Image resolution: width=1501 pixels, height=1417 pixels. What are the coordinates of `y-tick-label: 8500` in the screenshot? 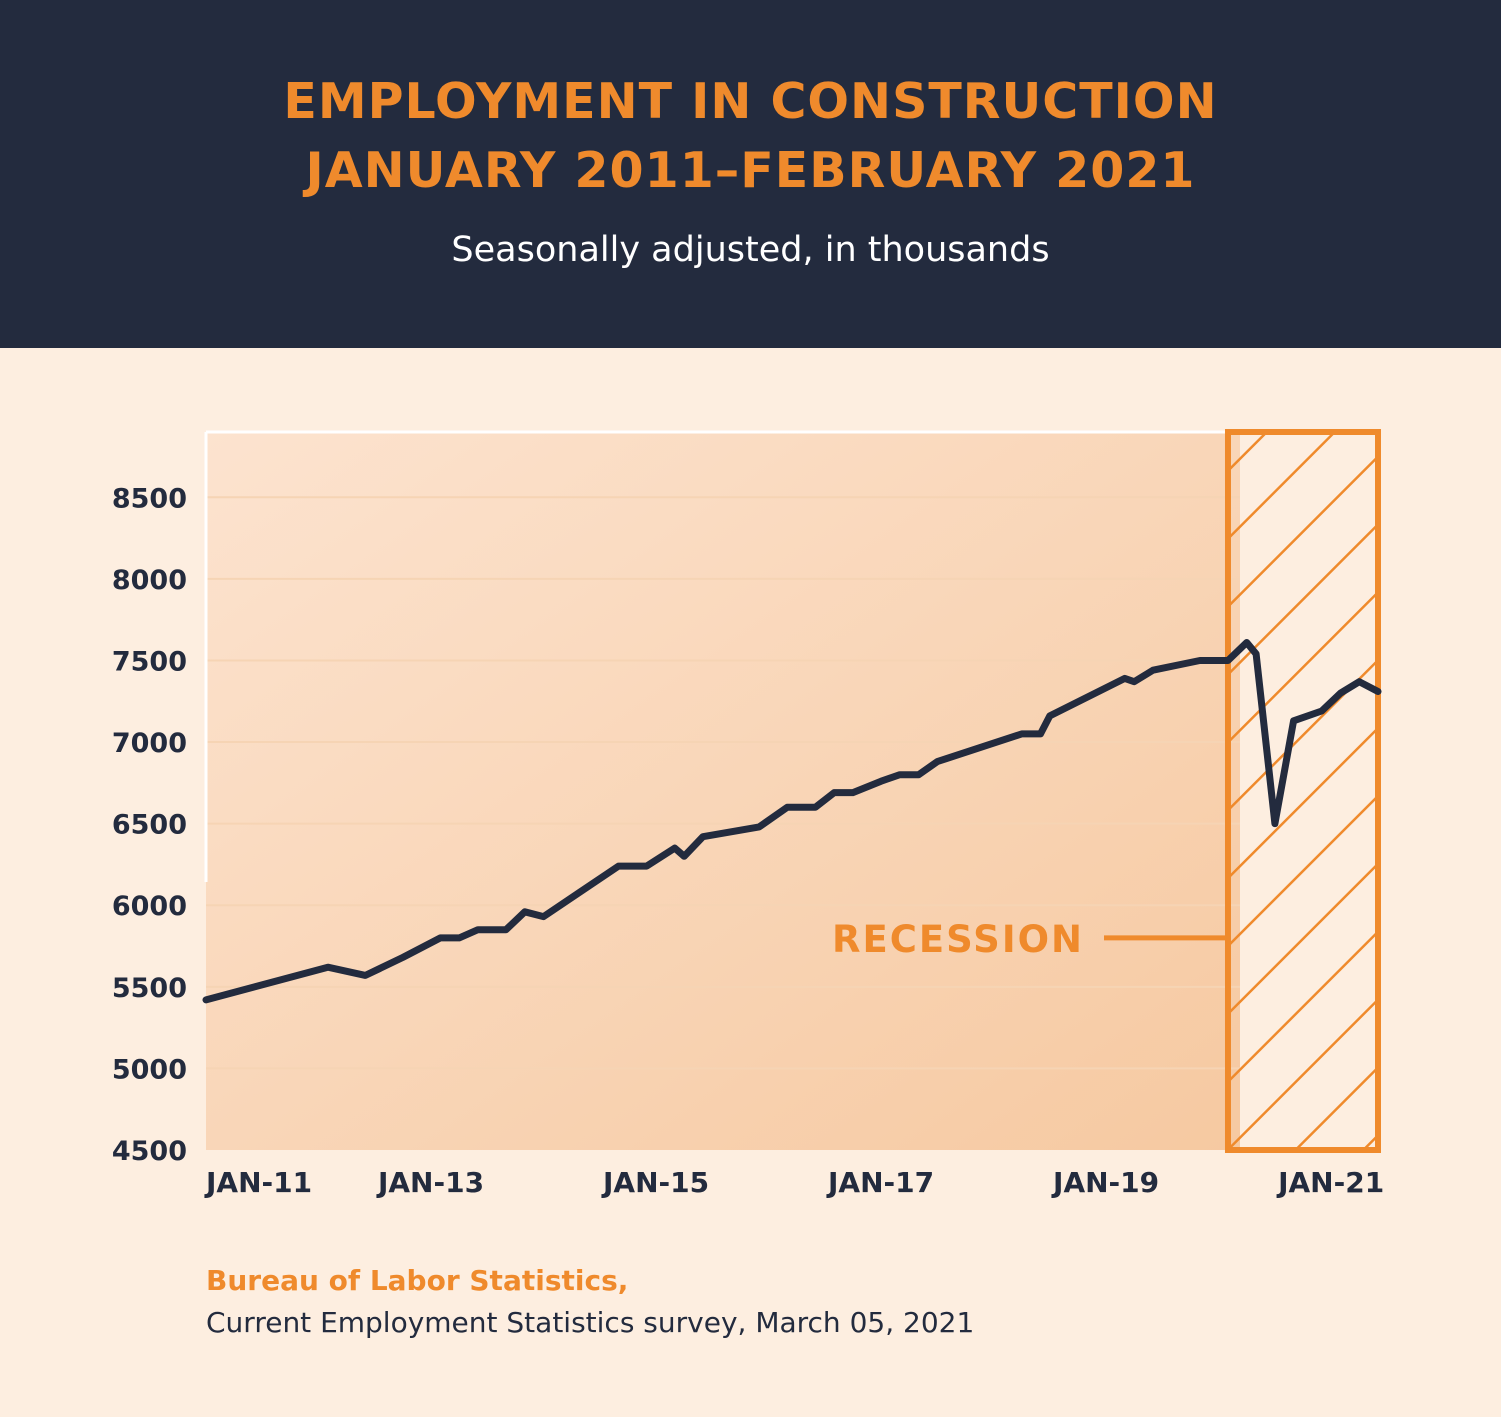 It's located at (149, 498).